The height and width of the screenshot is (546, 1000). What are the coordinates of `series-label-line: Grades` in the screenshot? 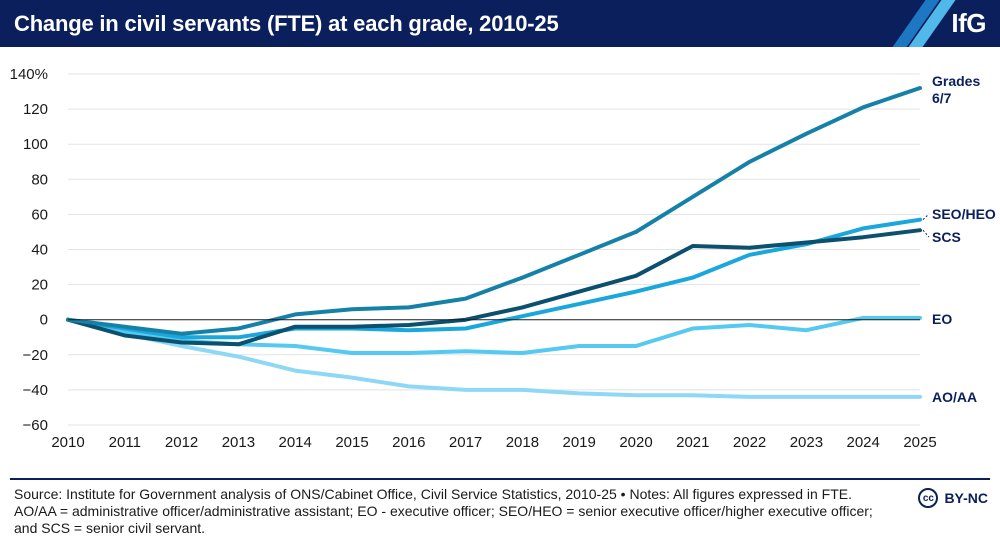 It's located at (956, 81).